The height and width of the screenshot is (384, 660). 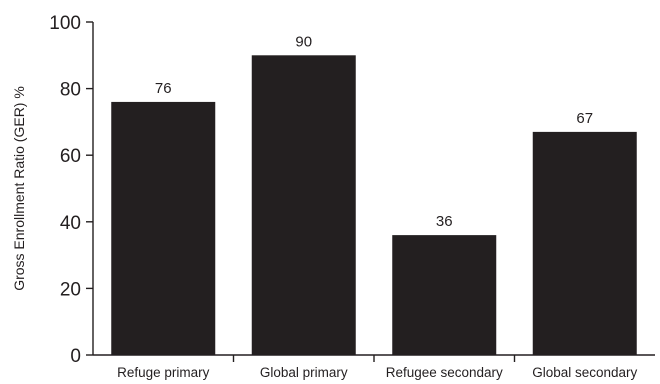 I want to click on data-label: 36, so click(x=444, y=221).